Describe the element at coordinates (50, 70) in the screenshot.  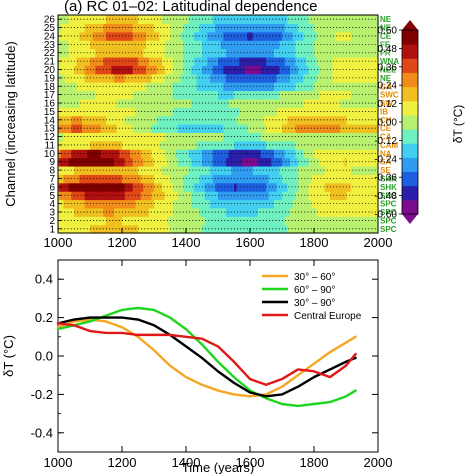
I see `channel-tick-label: 20` at that location.